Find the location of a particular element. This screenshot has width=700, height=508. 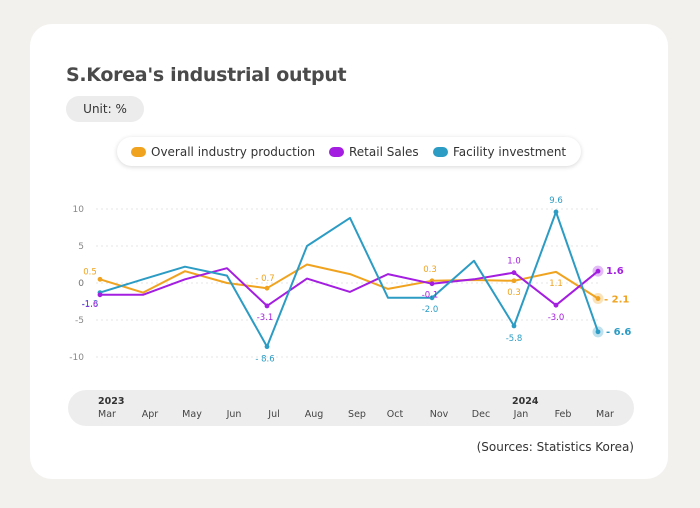

data-label: -1.6 is located at coordinates (90, 305).